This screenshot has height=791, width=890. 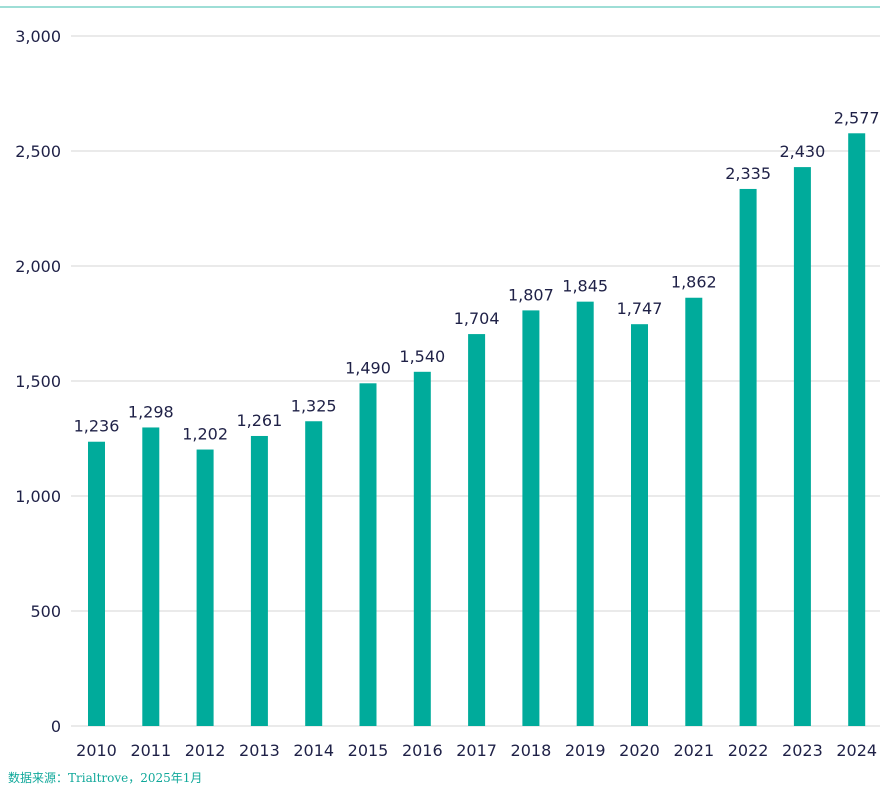 What do you see at coordinates (585, 750) in the screenshot?
I see `x-tick-label: 2019` at bounding box center [585, 750].